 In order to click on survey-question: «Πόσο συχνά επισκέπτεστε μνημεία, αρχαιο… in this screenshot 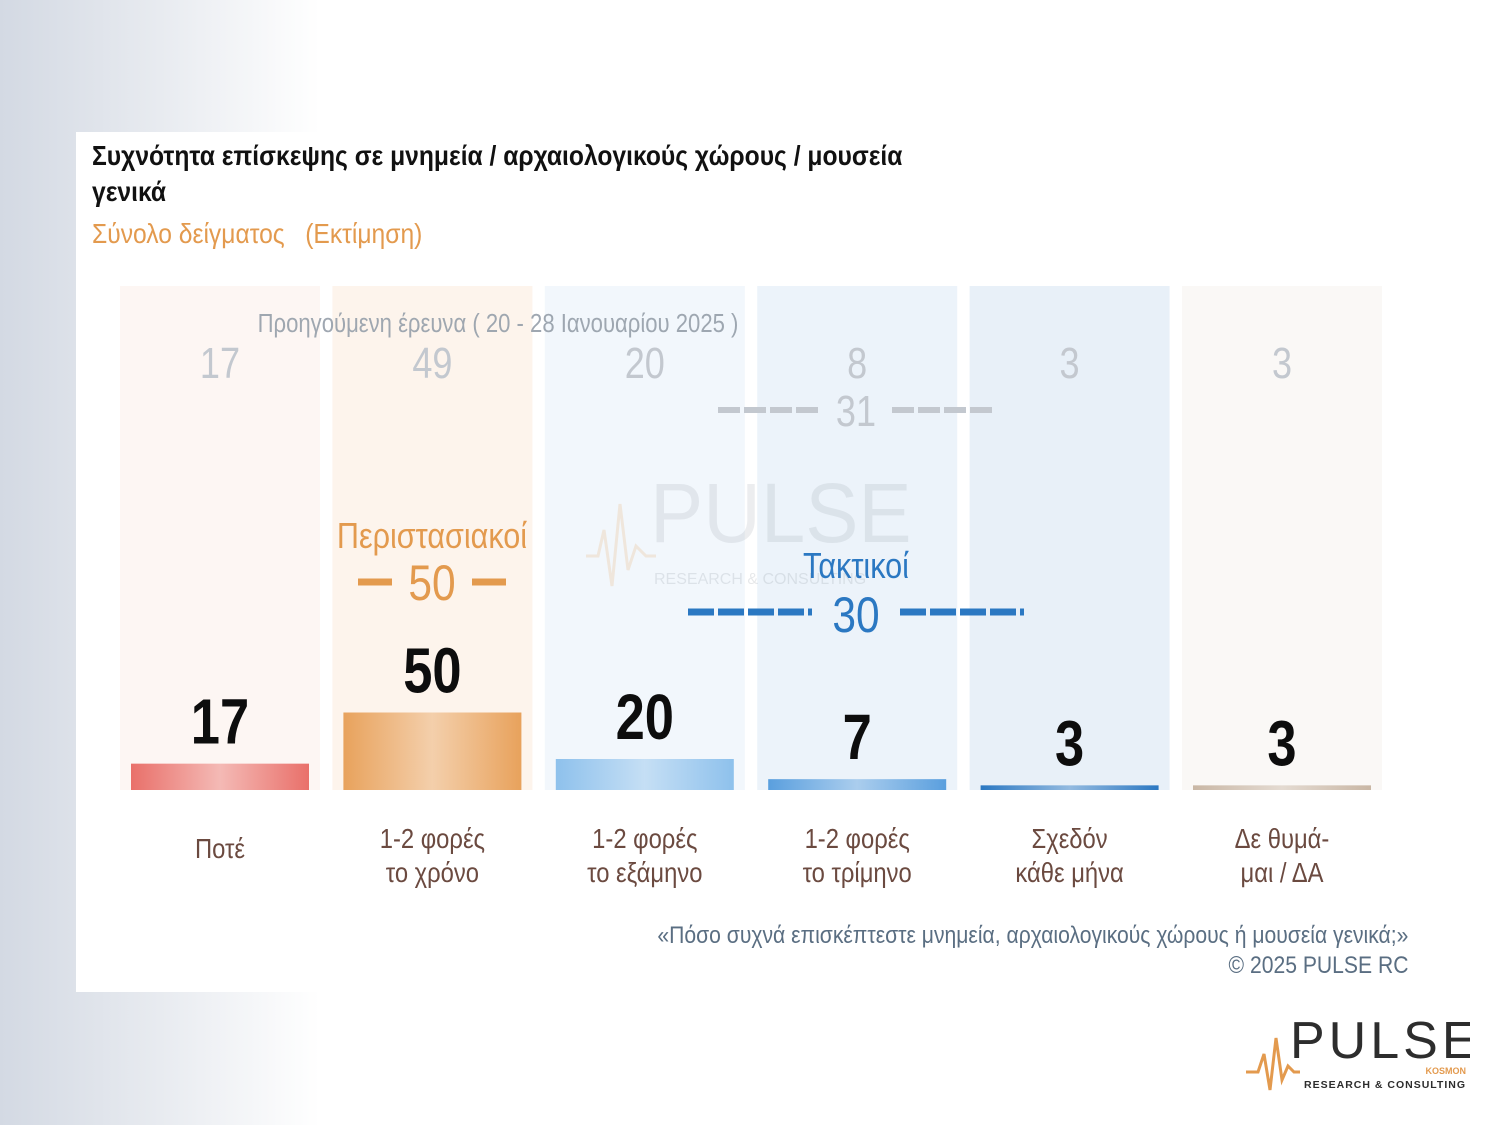, I will do `click(1032, 935)`.